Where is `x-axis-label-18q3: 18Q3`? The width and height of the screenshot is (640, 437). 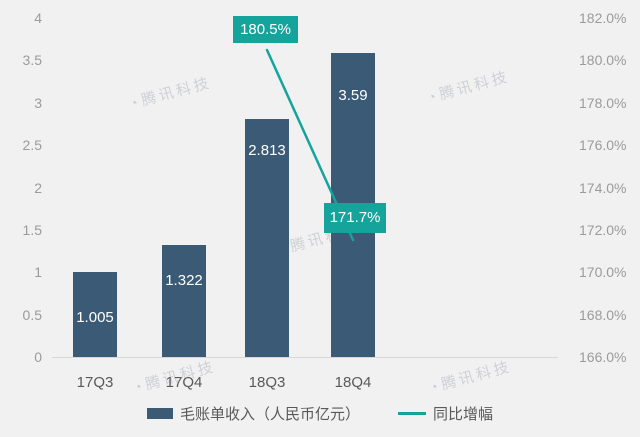
x-axis-label-18q3: 18Q3 is located at coordinates (267, 382).